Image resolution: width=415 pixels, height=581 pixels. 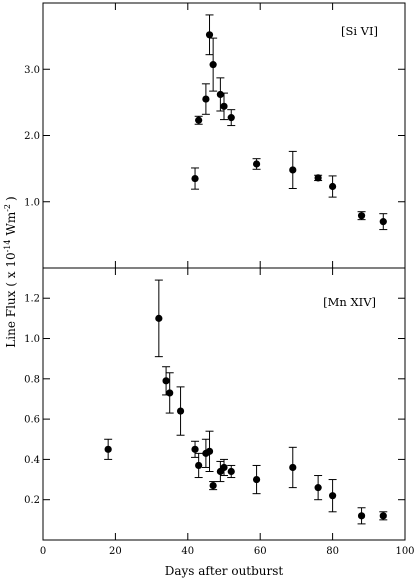 I want to click on y-tick-label: 3.0, so click(x=32, y=70).